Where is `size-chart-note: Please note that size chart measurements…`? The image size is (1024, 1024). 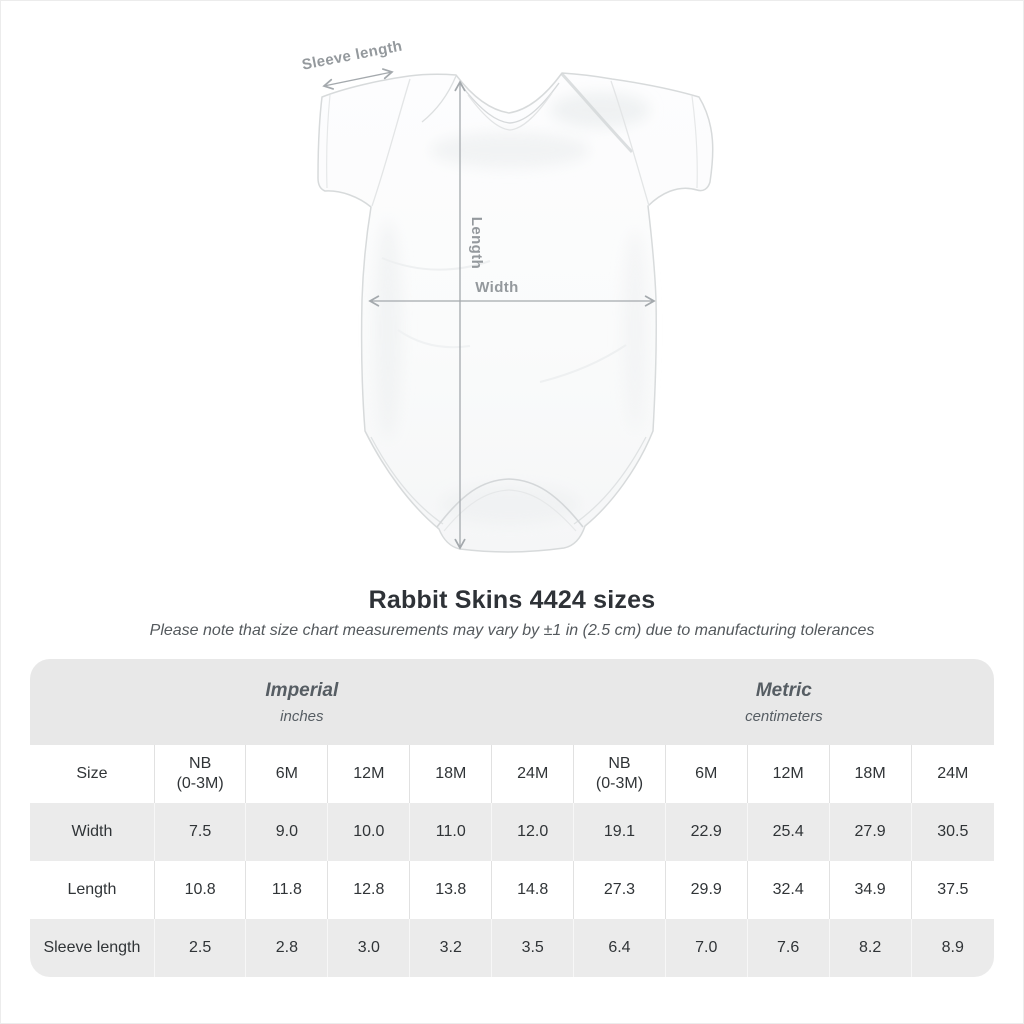 size-chart-note: Please note that size chart measurements… is located at coordinates (512, 630).